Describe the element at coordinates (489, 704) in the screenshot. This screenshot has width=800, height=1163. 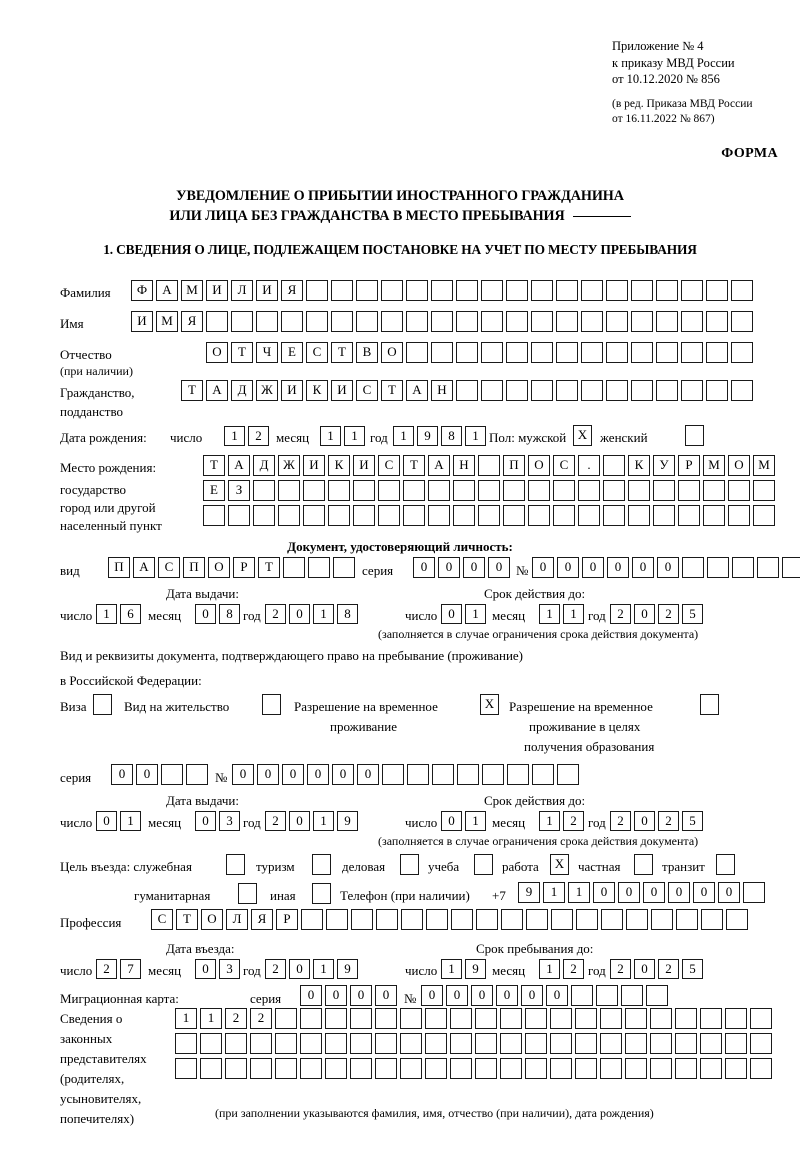
I see `temp-residence-checkbox: X` at that location.